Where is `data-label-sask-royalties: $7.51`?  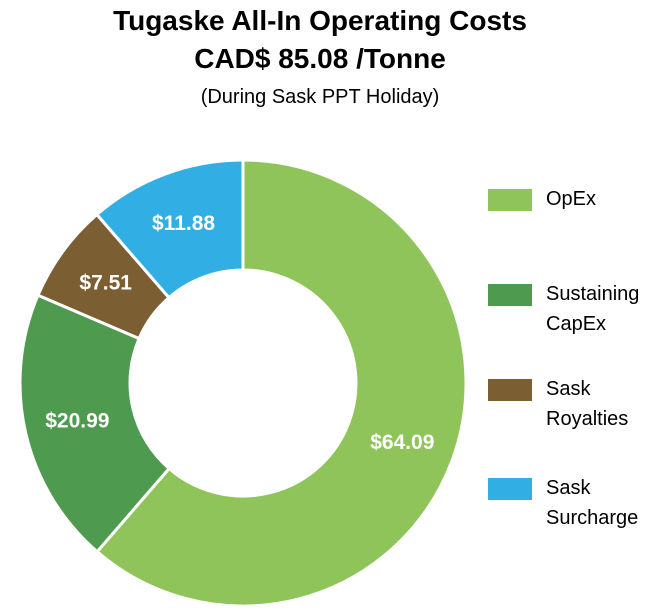
data-label-sask-royalties: $7.51 is located at coordinates (105, 282).